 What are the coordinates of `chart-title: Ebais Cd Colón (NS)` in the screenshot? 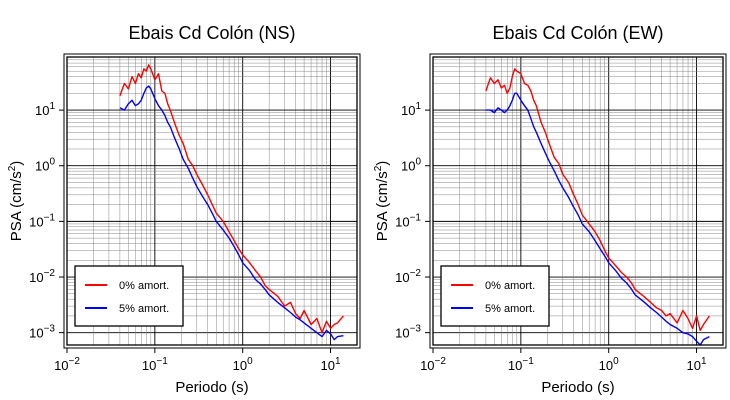 It's located at (211, 33).